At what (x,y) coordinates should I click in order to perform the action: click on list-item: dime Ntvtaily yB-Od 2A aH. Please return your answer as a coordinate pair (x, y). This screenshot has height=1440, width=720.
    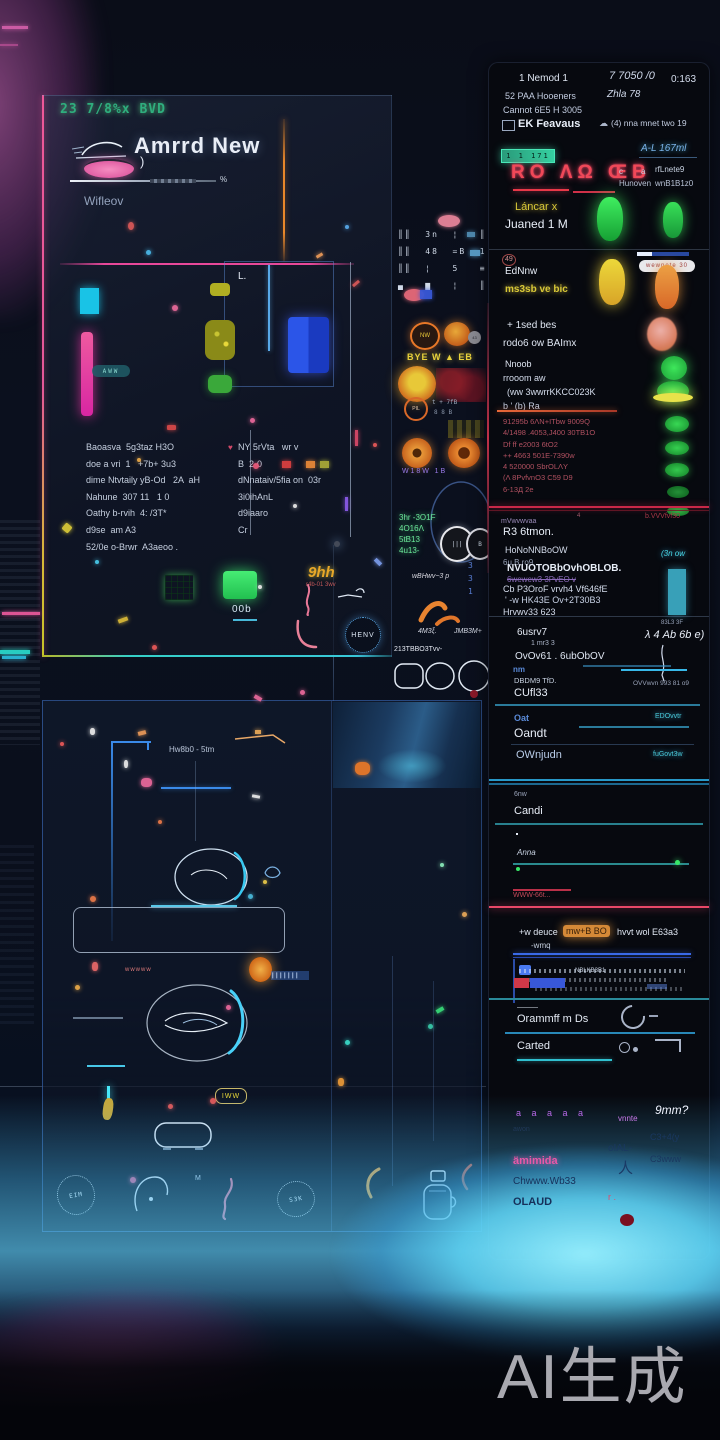
    Looking at the image, I should click on (143, 480).